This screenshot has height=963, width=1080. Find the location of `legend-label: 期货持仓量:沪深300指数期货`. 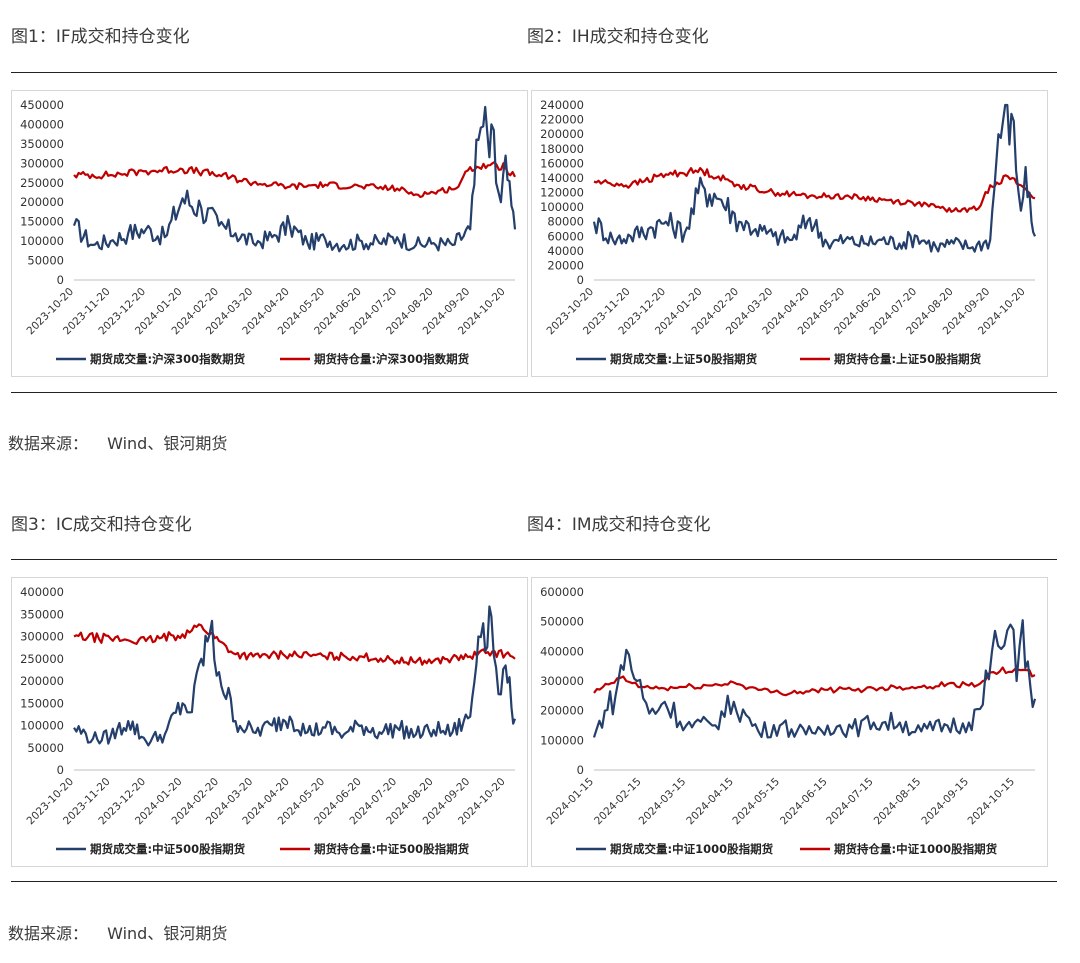

legend-label: 期货持仓量:沪深300指数期货 is located at coordinates (392, 359).